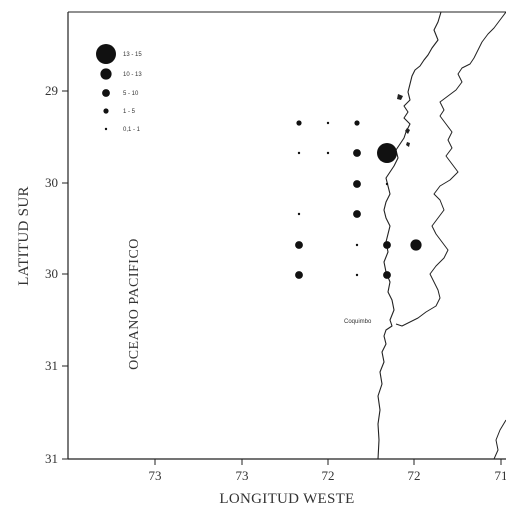 The image size is (506, 514). What do you see at coordinates (129, 112) in the screenshot?
I see `legend-label: 1 - 5` at bounding box center [129, 112].